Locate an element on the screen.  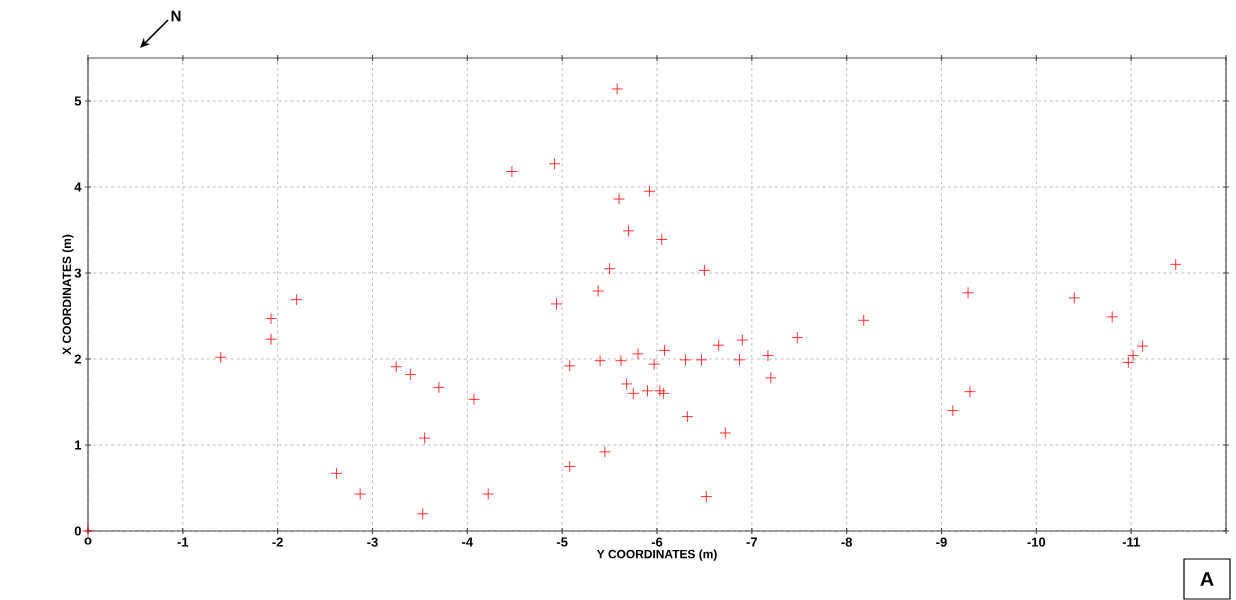
y-tick-label: 5 is located at coordinates (78, 101).